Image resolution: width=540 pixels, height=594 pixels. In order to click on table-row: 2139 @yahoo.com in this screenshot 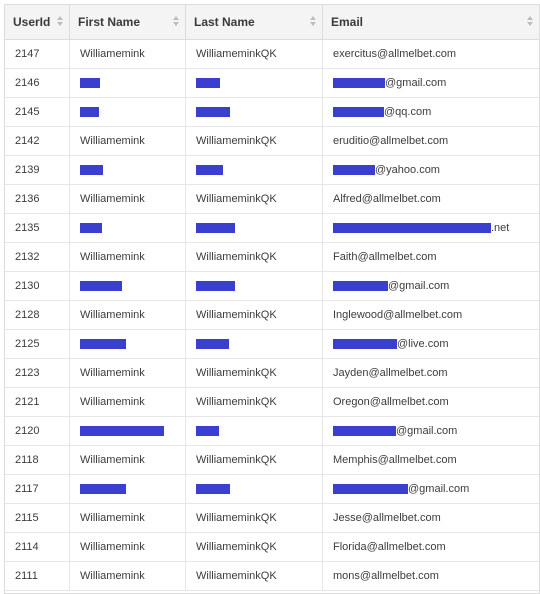, I will do `click(272, 170)`.